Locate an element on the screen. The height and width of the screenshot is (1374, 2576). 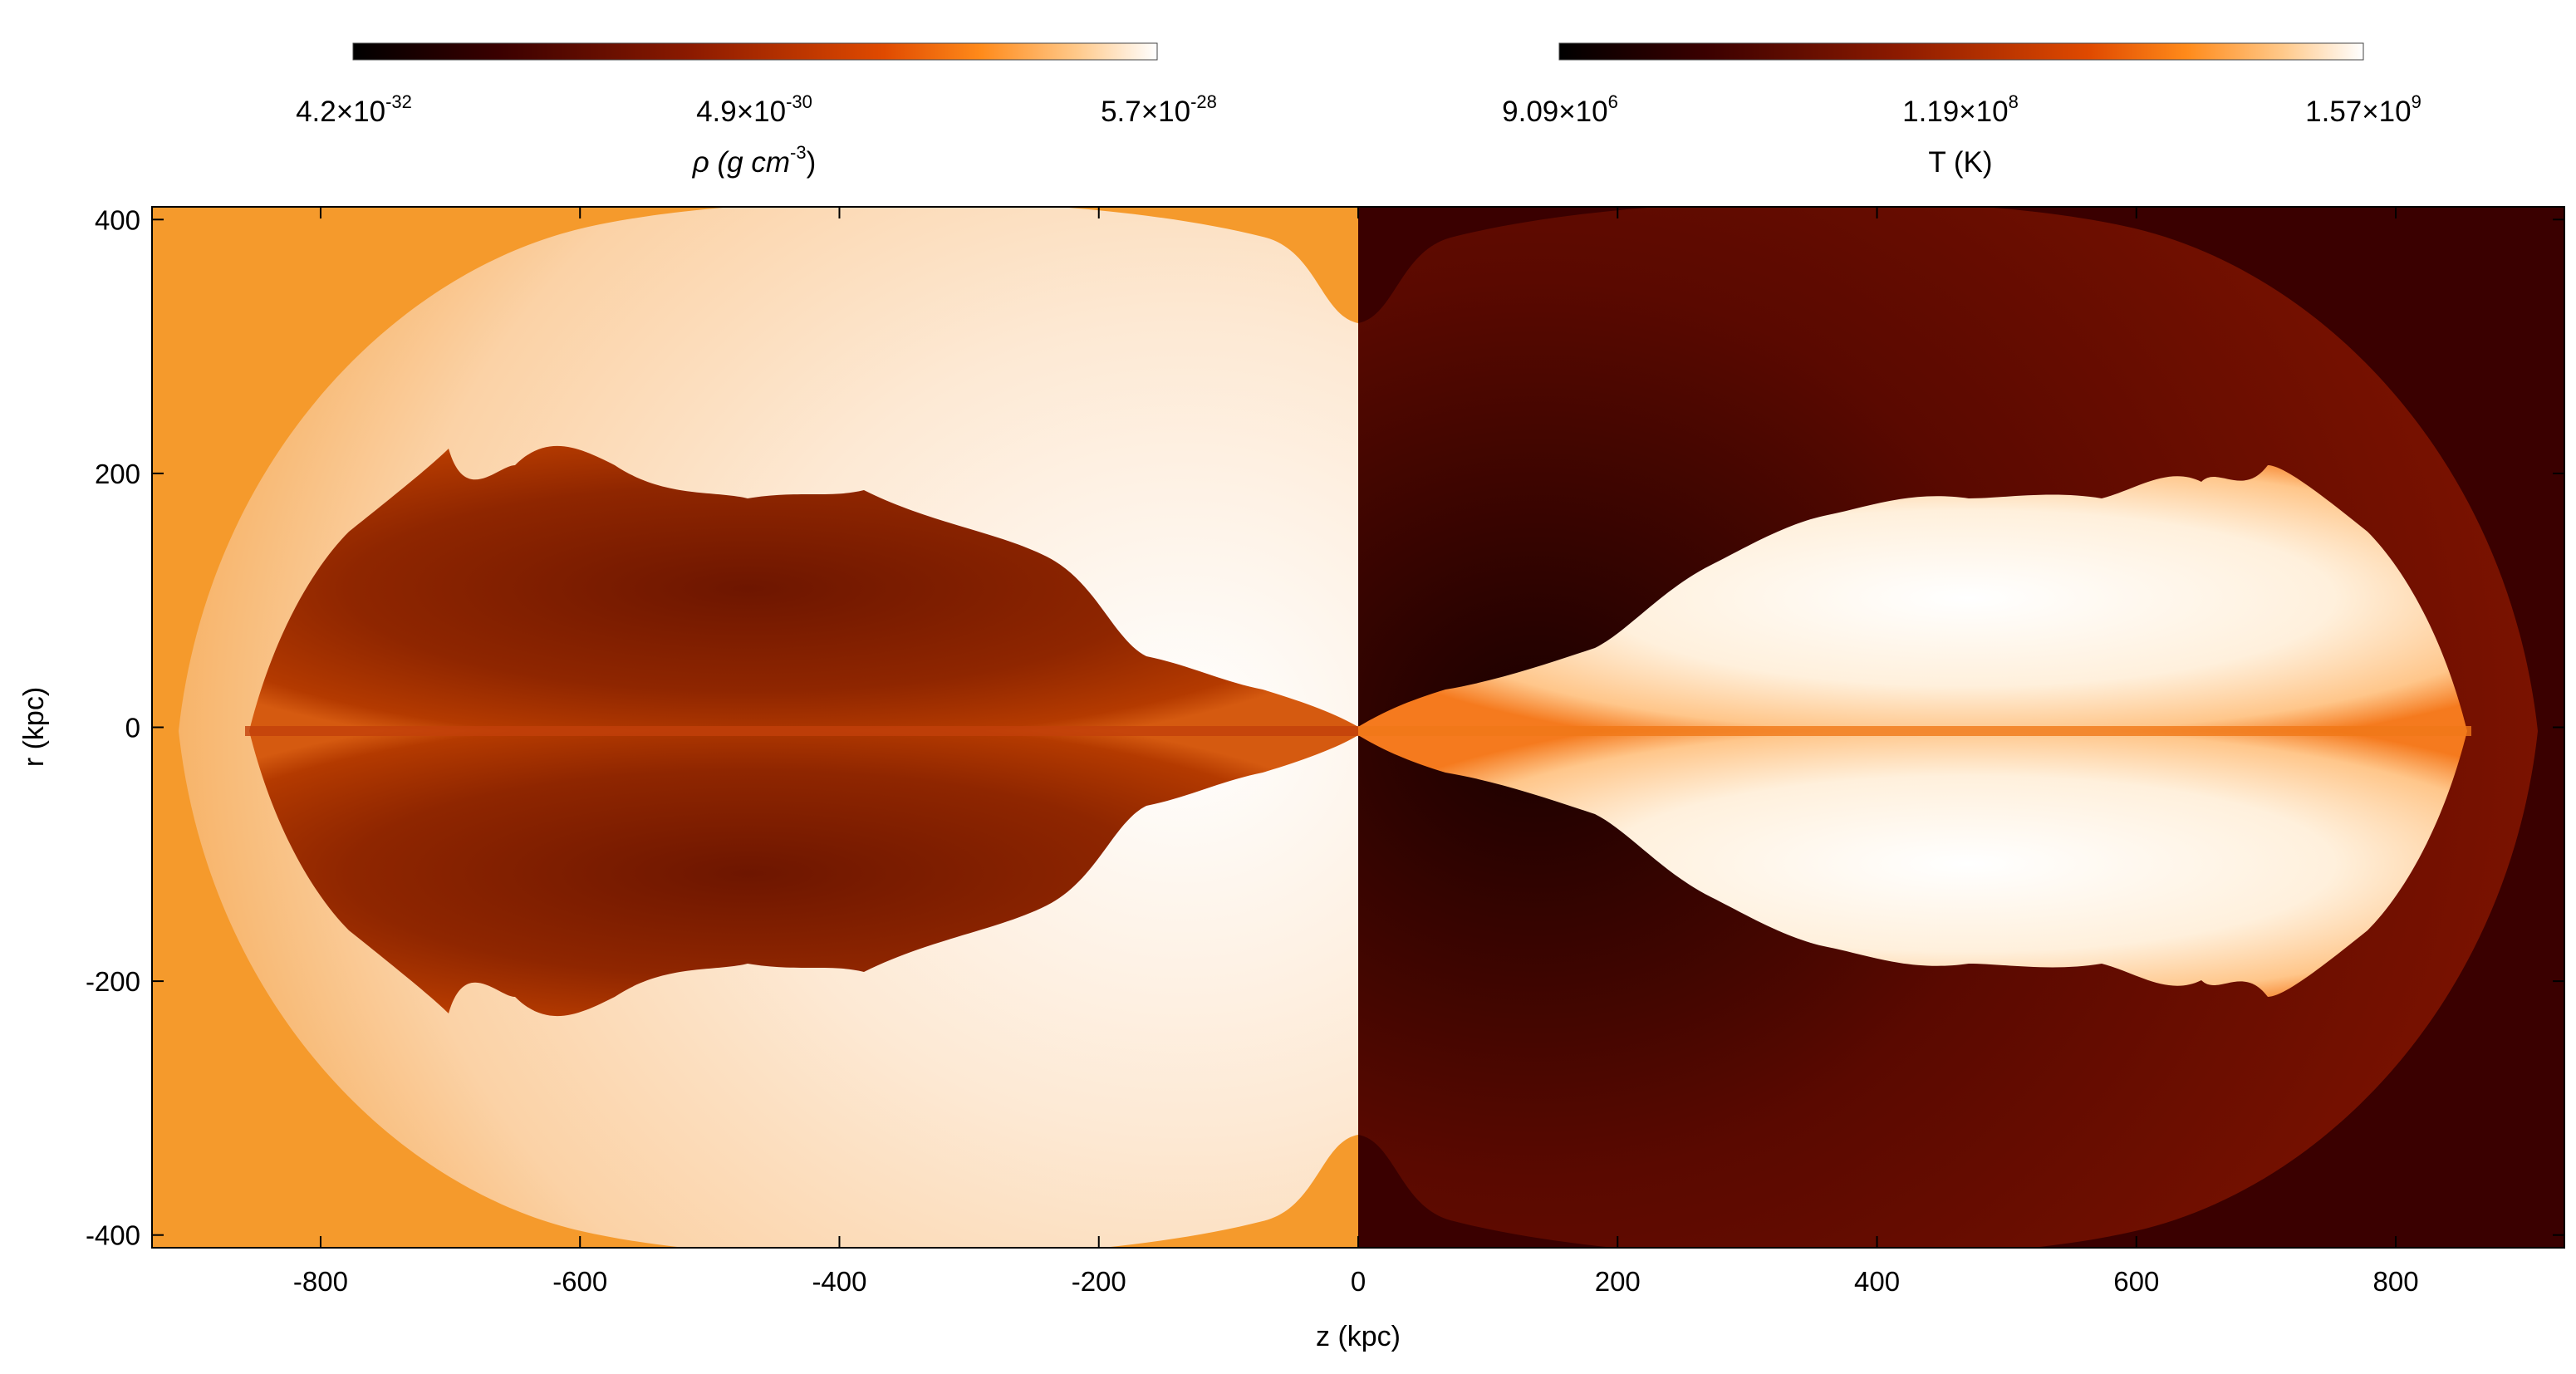
y-tick-label: -400 is located at coordinates (113, 1235).